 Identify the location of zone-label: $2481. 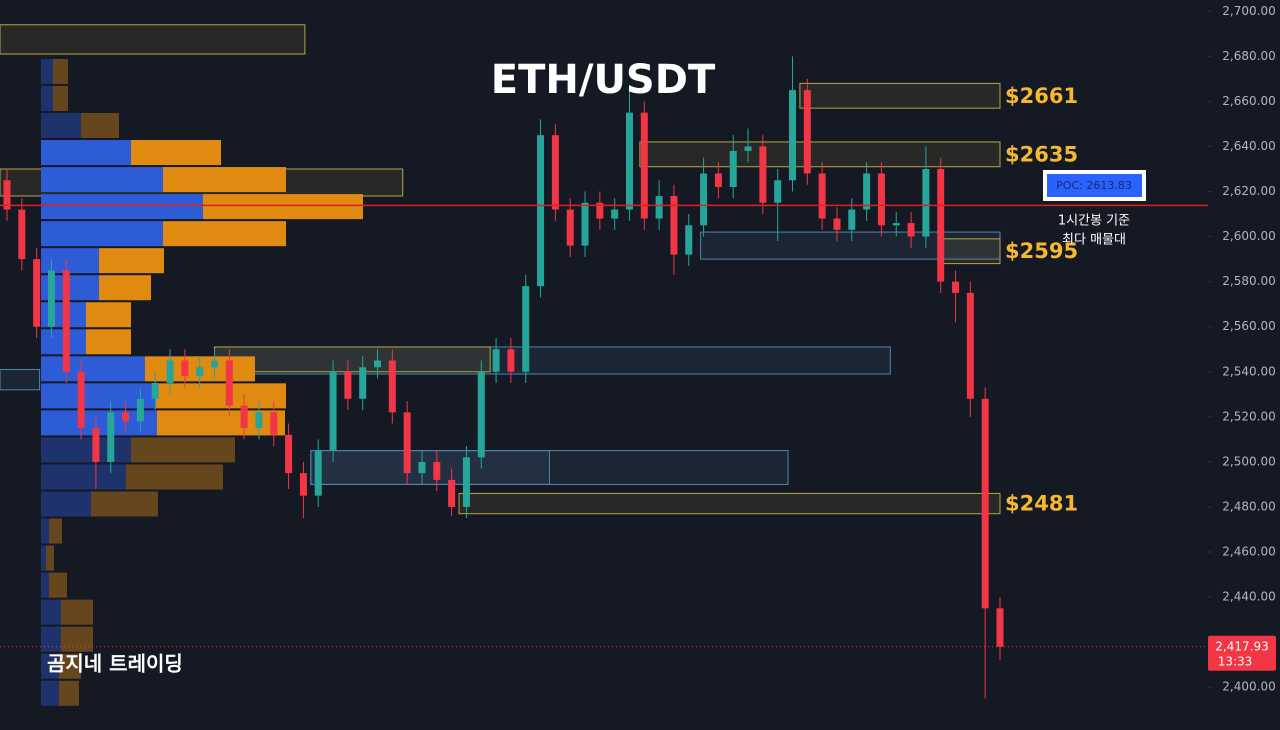
(1041, 504).